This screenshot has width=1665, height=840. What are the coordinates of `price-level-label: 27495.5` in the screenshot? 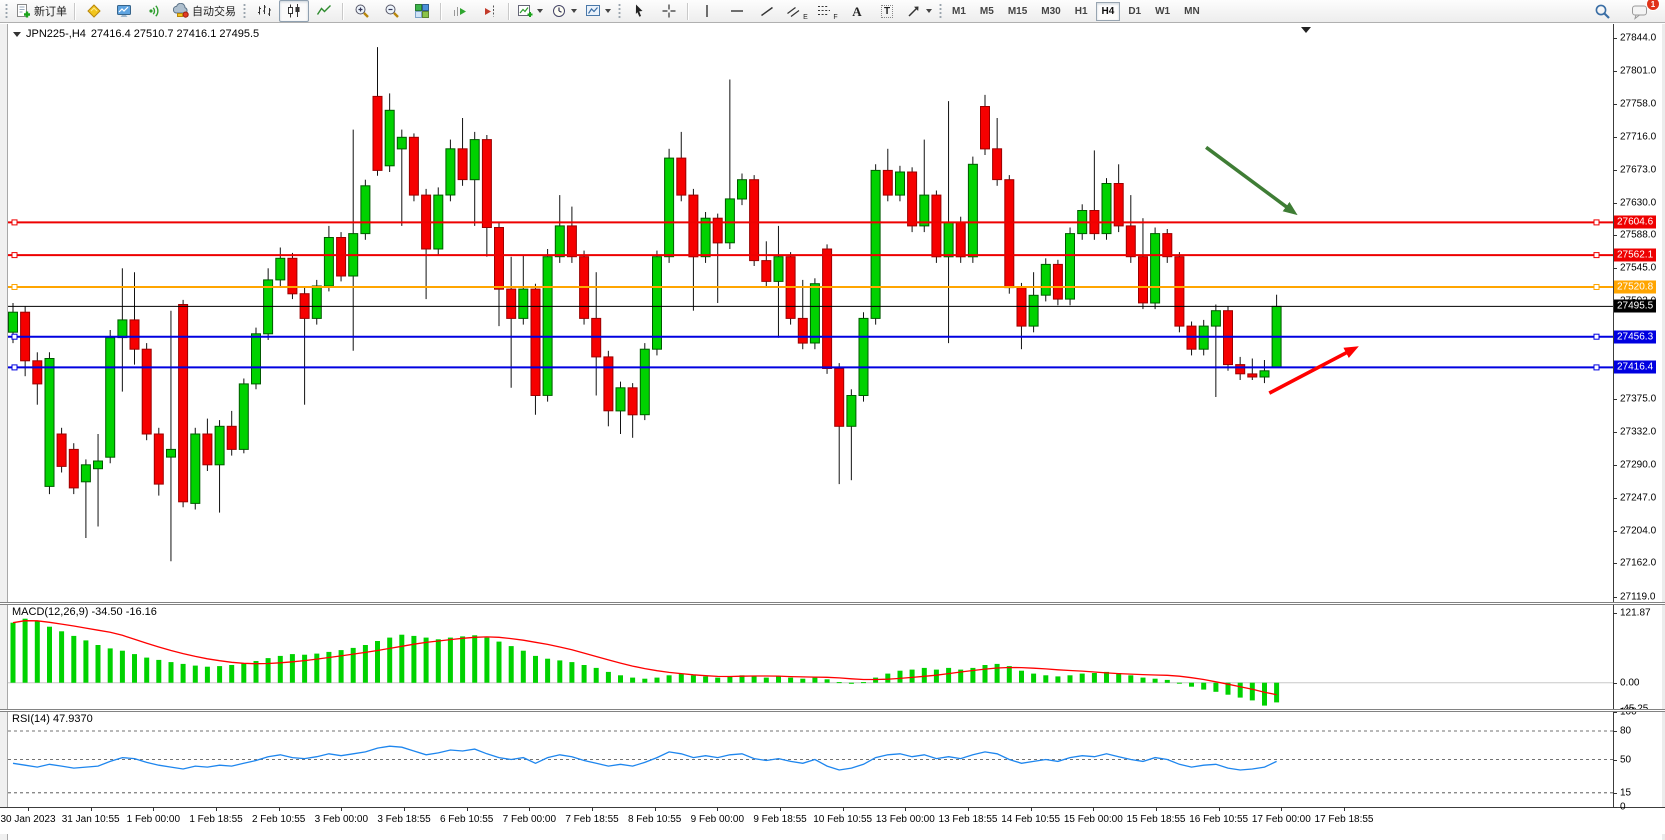 It's located at (1635, 306).